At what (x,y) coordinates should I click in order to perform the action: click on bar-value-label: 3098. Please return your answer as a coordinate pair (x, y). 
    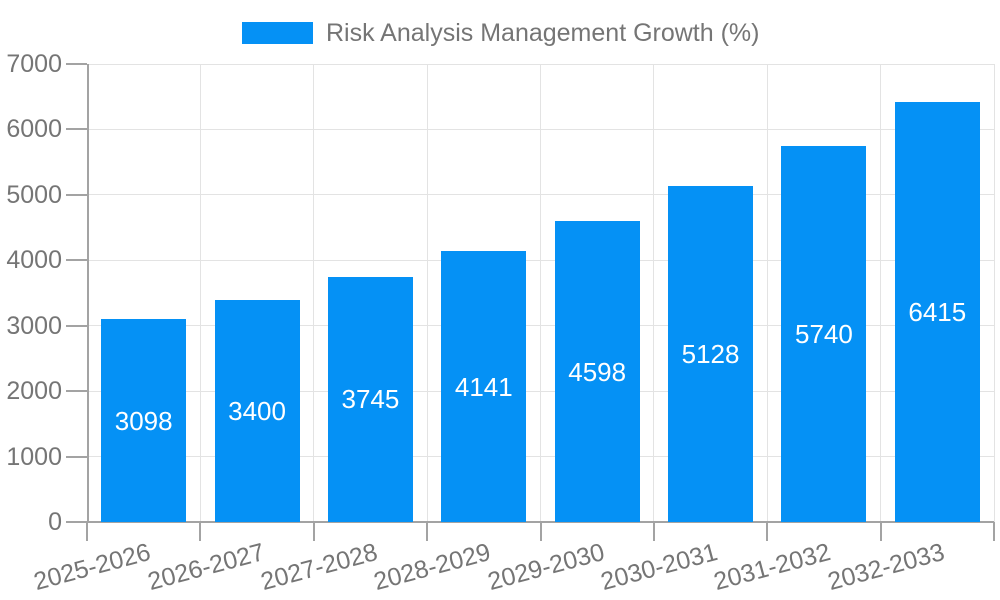
    Looking at the image, I should click on (143, 420).